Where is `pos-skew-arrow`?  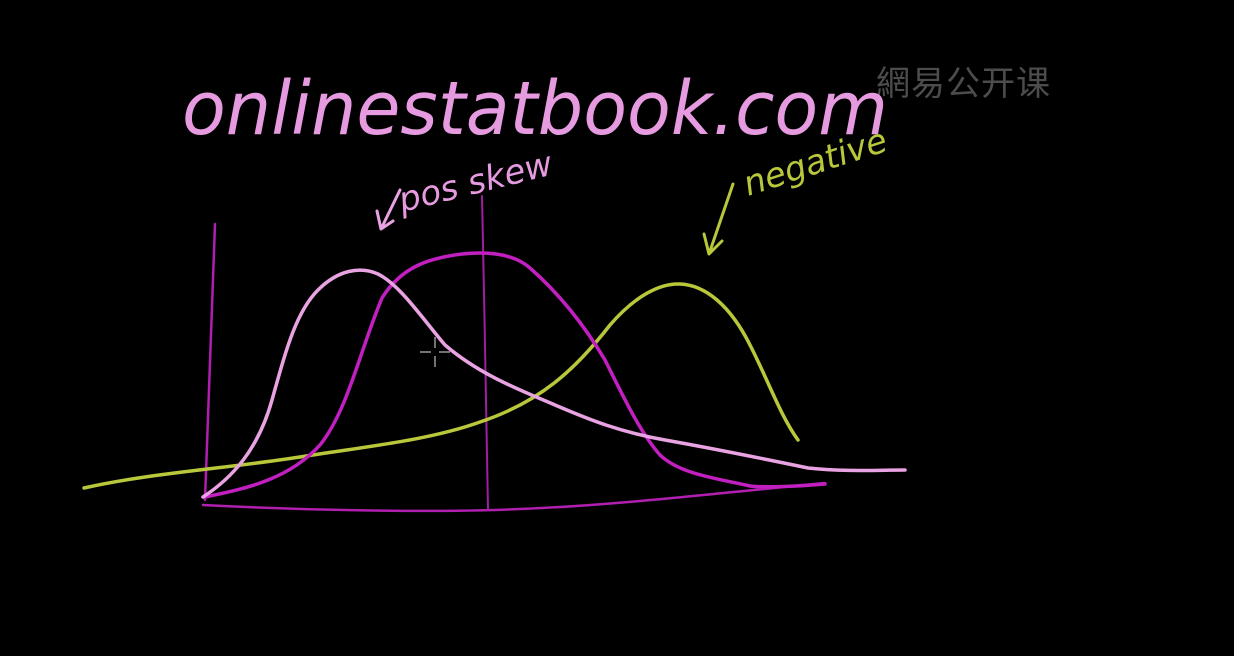
pos-skew-arrow is located at coordinates (388, 209).